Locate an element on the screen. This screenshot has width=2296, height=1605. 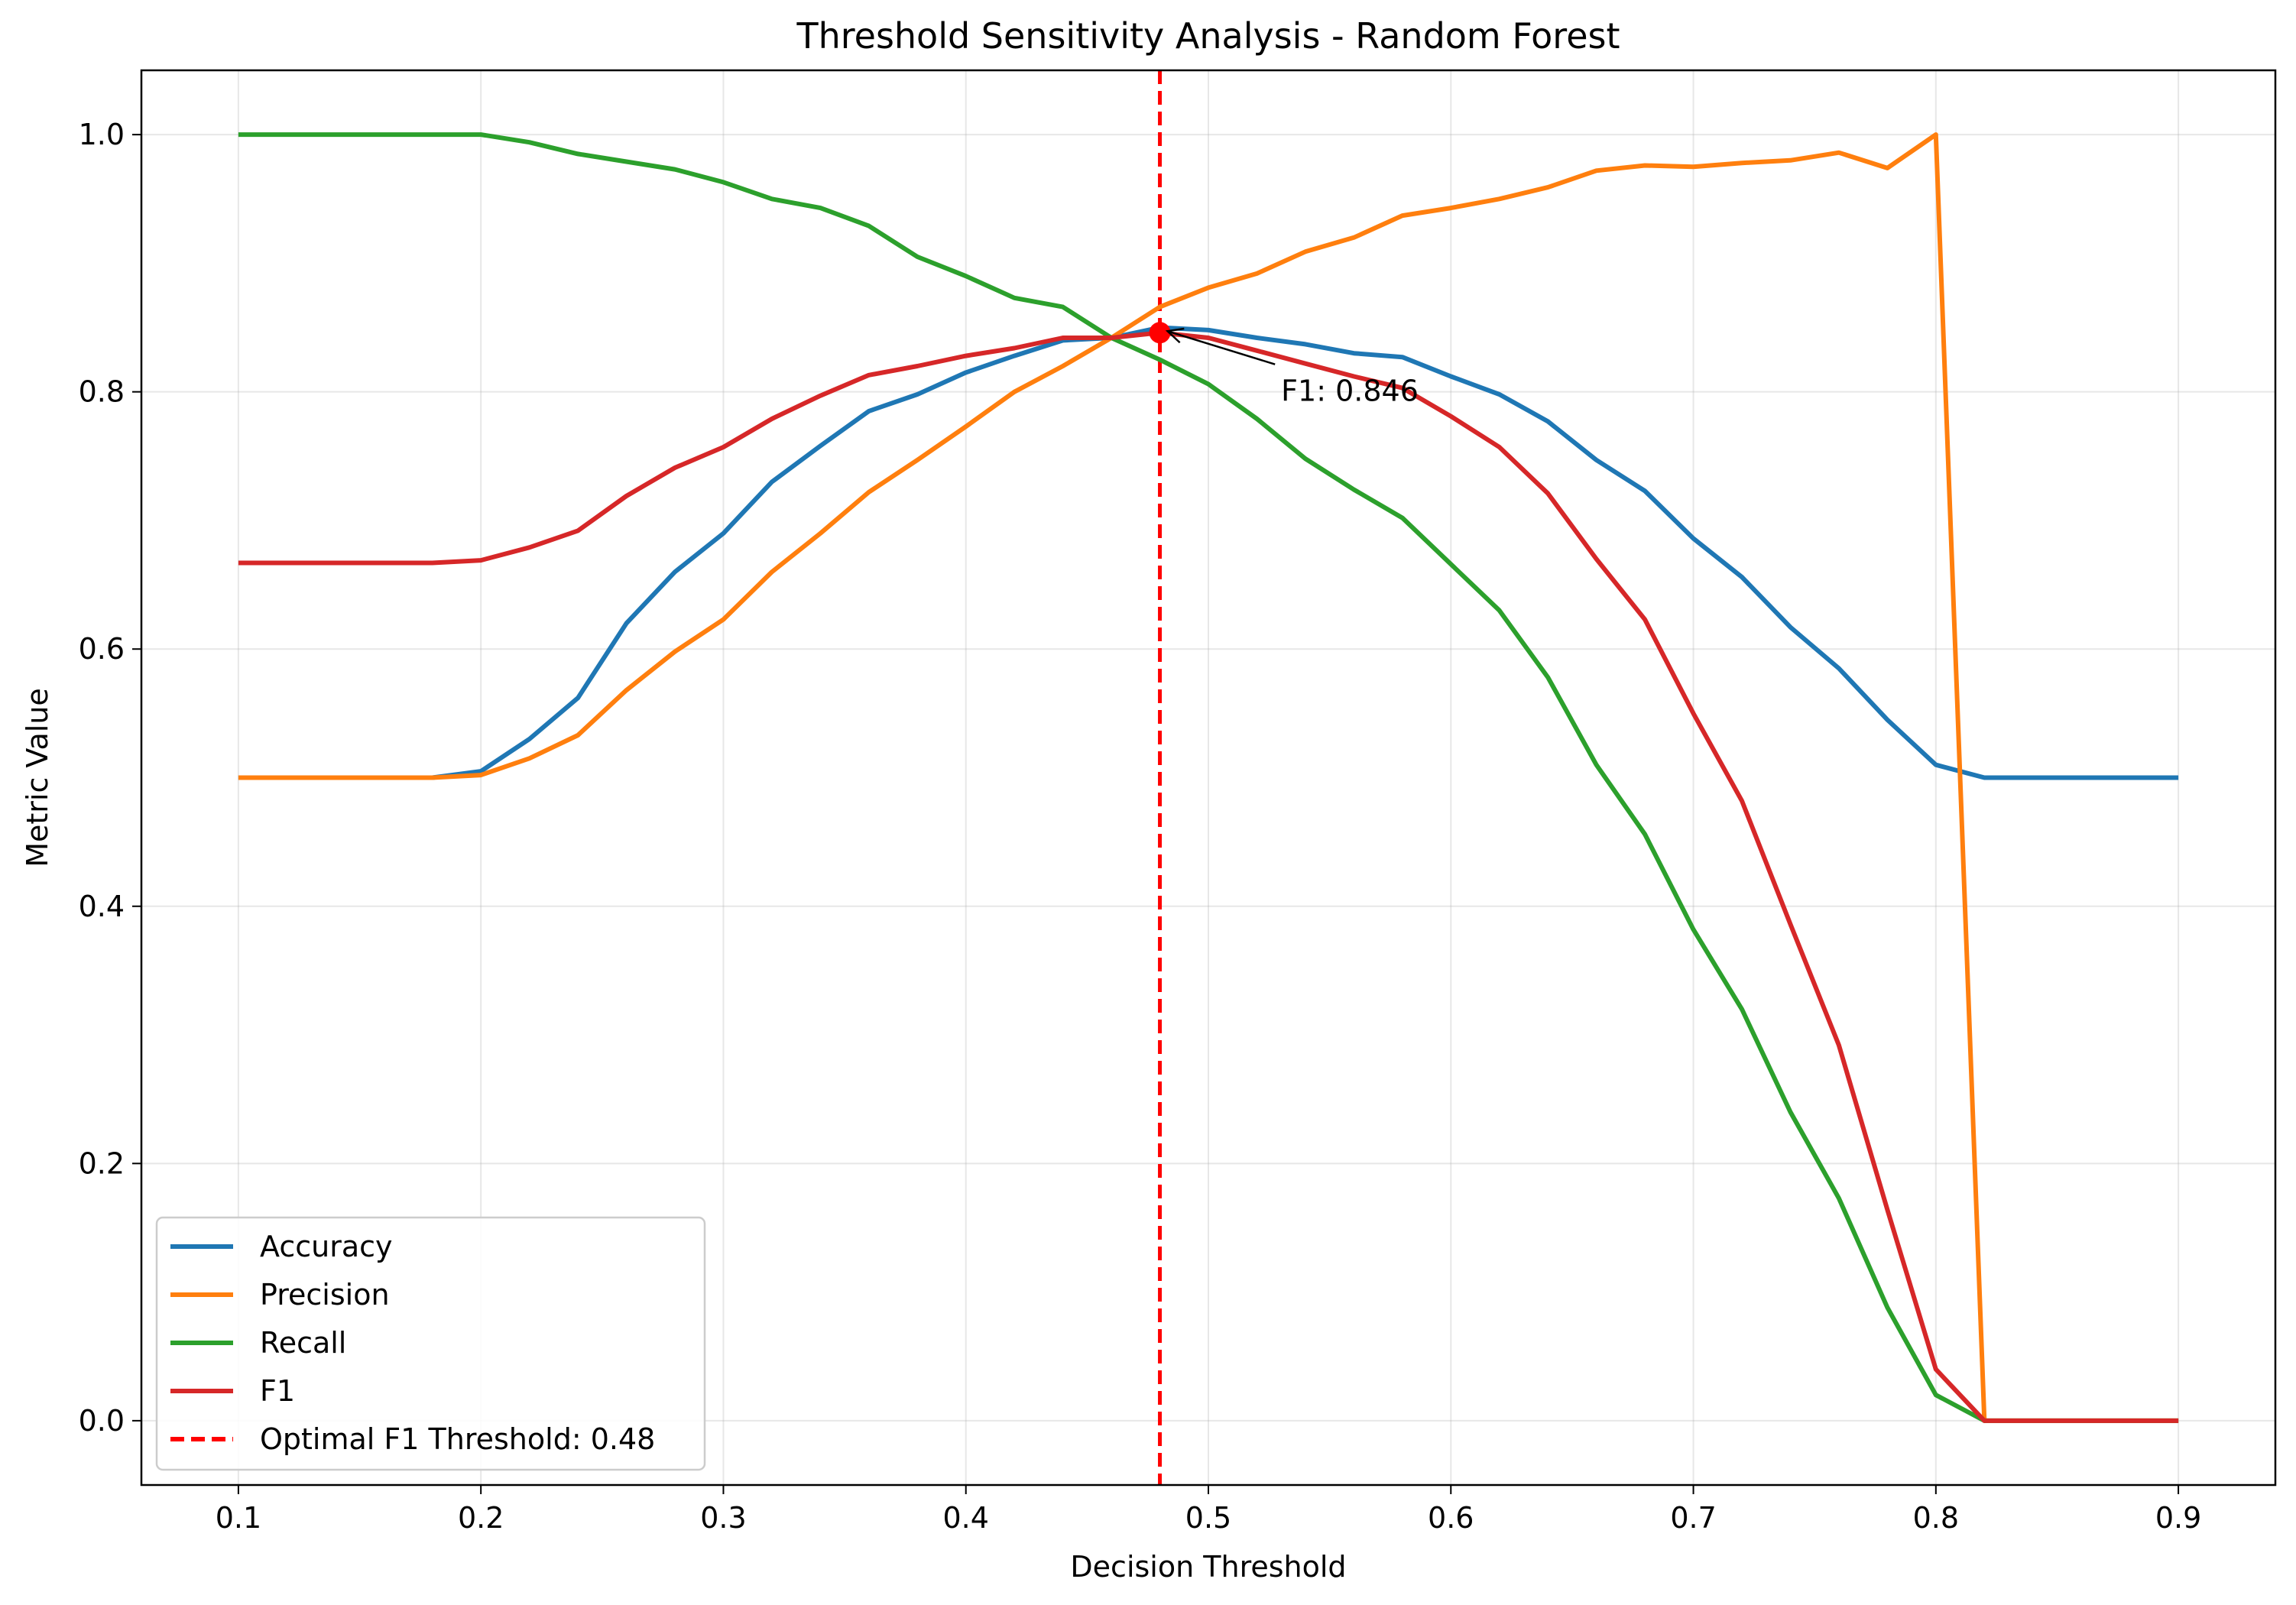
optimal-f1-point is located at coordinates (1160, 333).